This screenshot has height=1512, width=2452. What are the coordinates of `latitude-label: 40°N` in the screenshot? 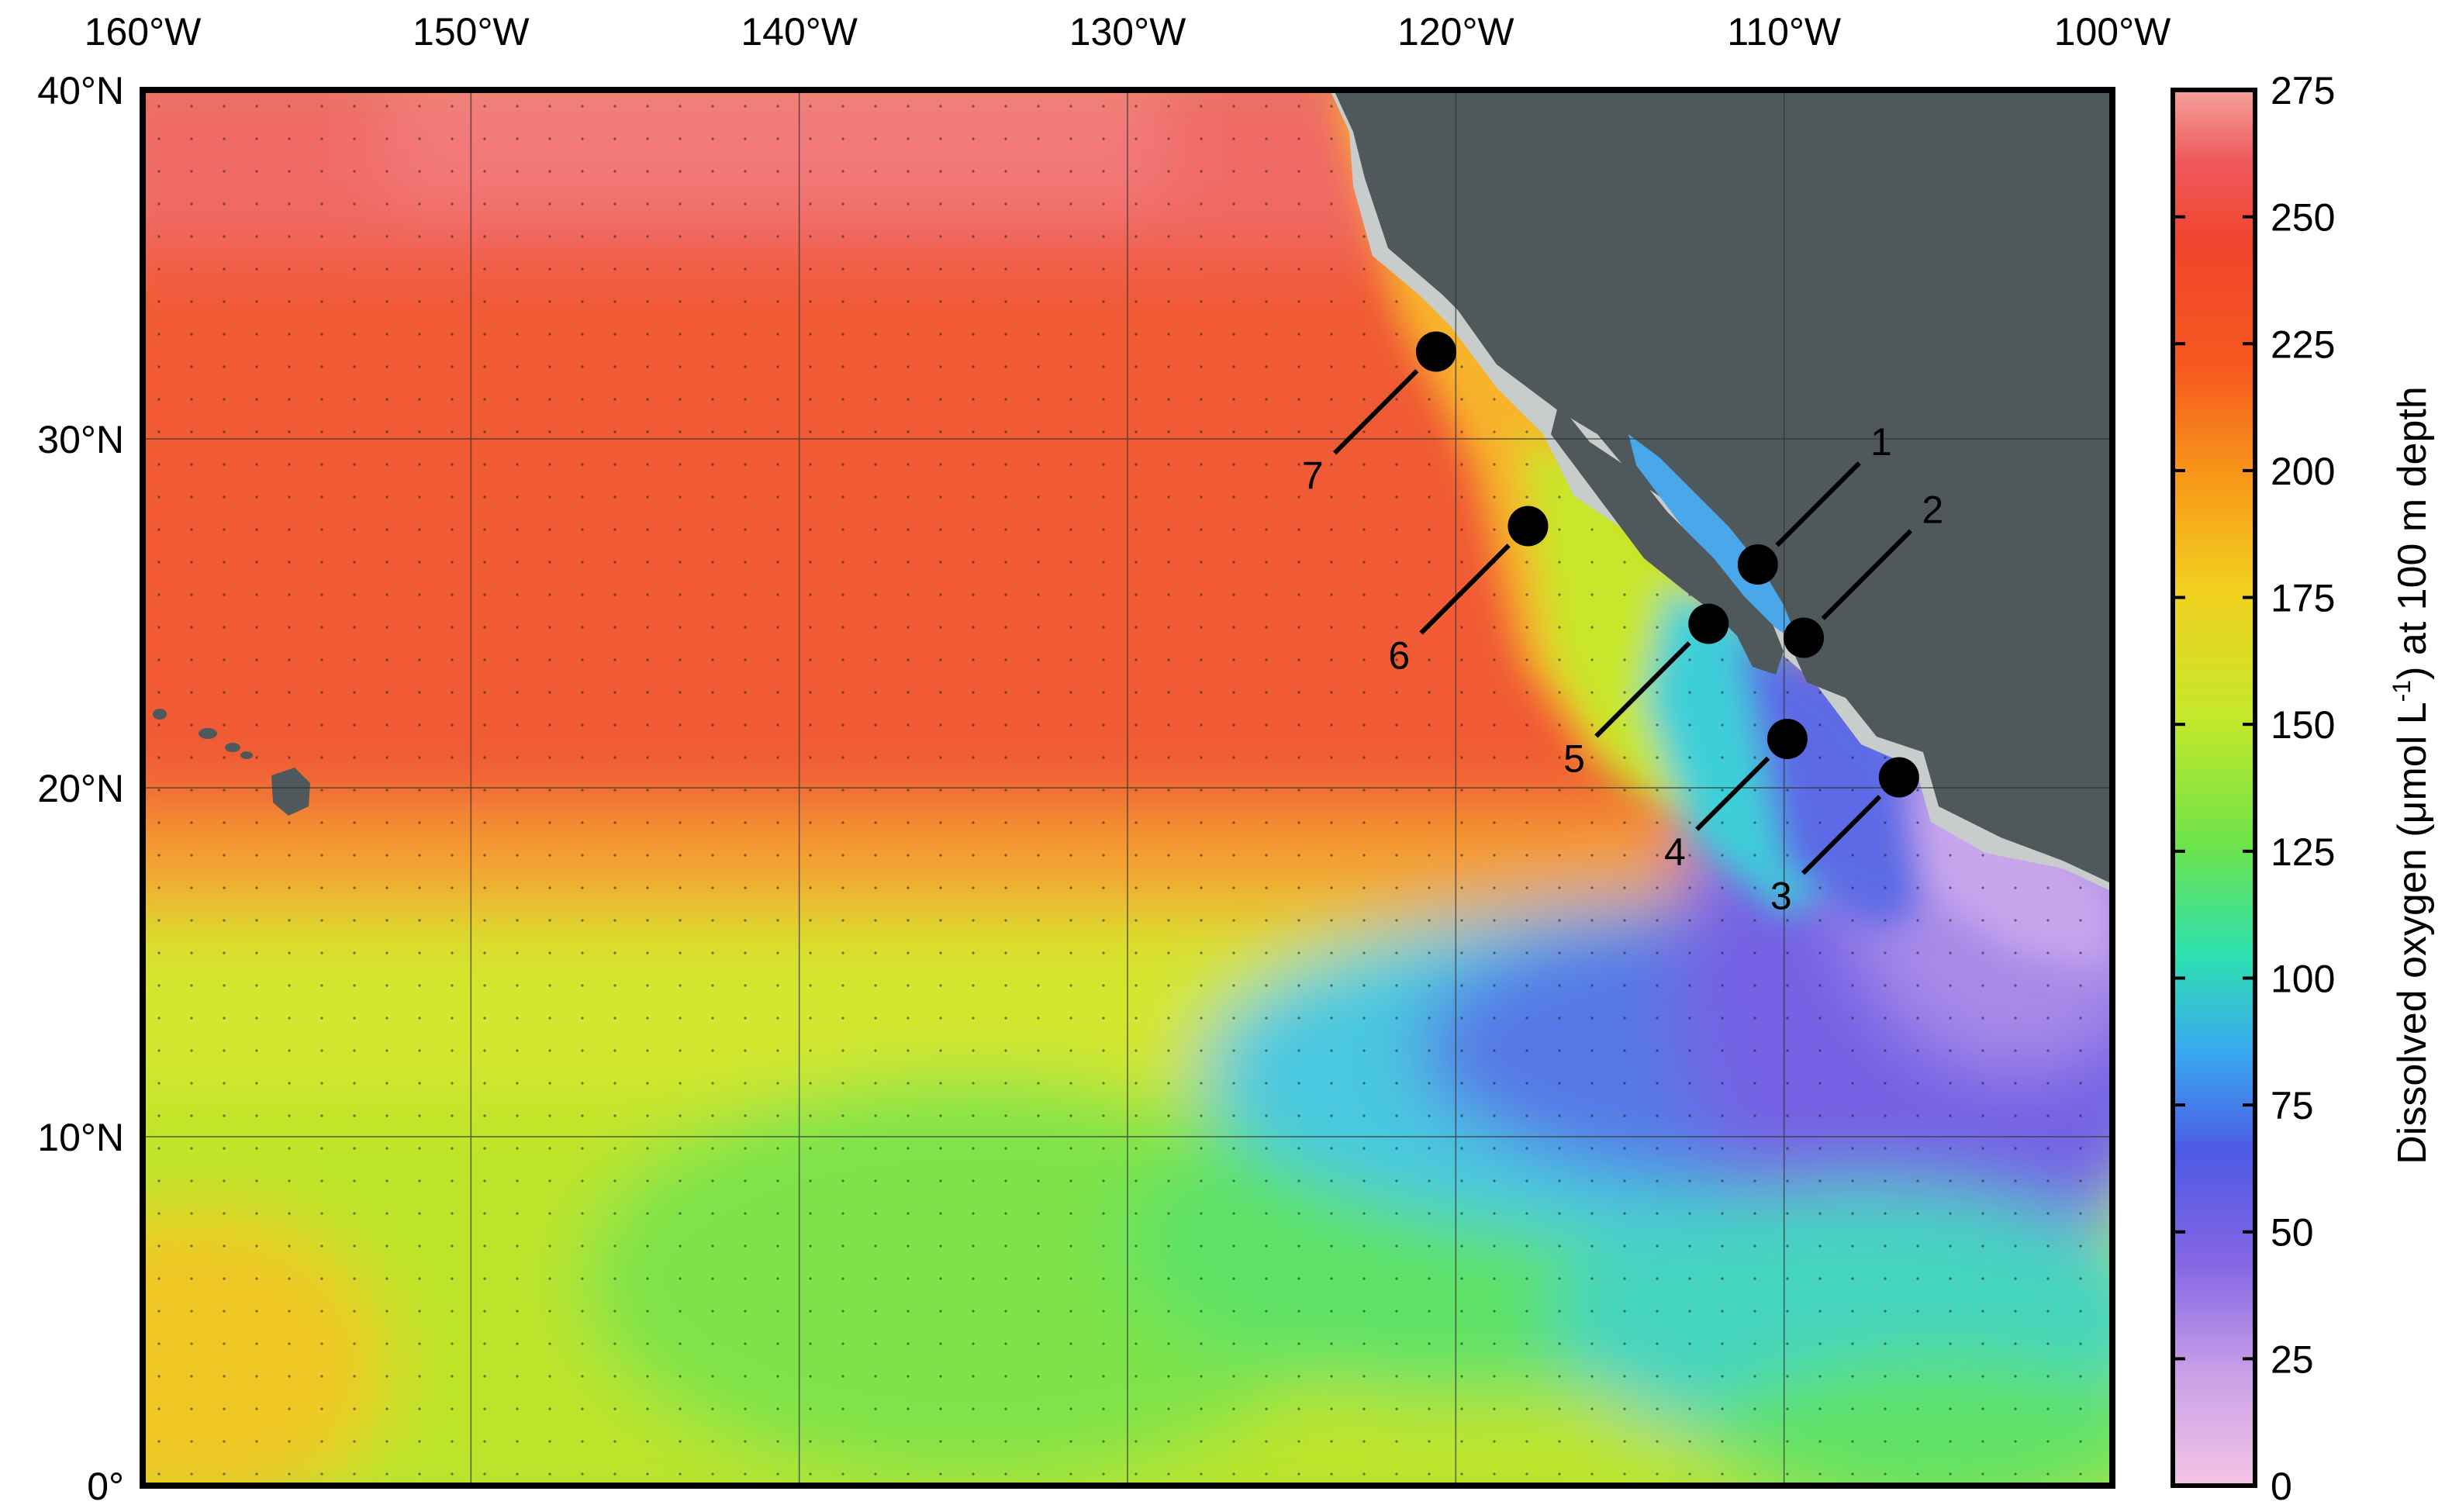 It's located at (80, 90).